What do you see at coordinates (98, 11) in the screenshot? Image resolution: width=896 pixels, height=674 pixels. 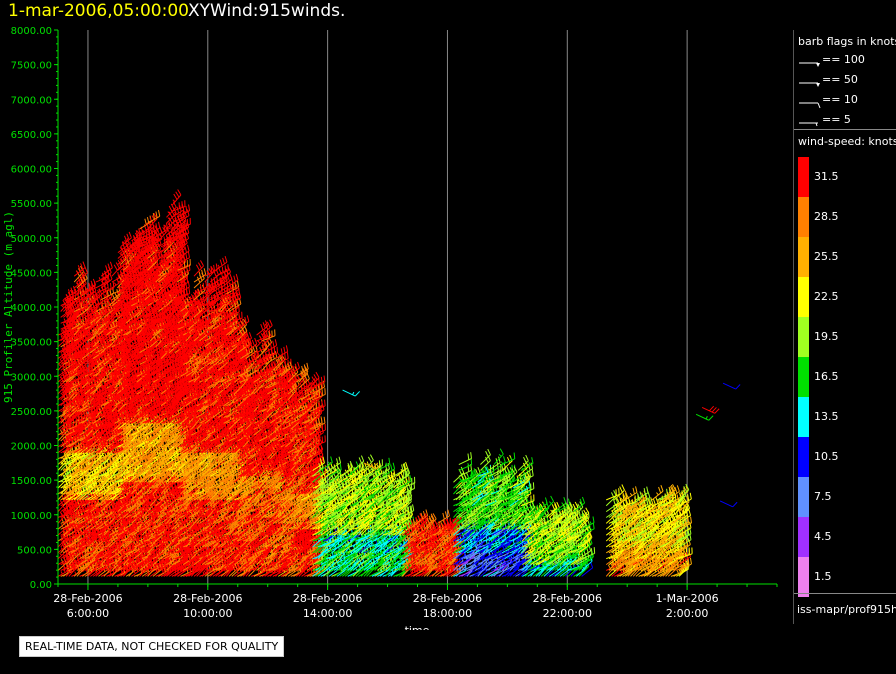 I see `title-time: 1-mar-2006,05:00:00` at bounding box center [98, 11].